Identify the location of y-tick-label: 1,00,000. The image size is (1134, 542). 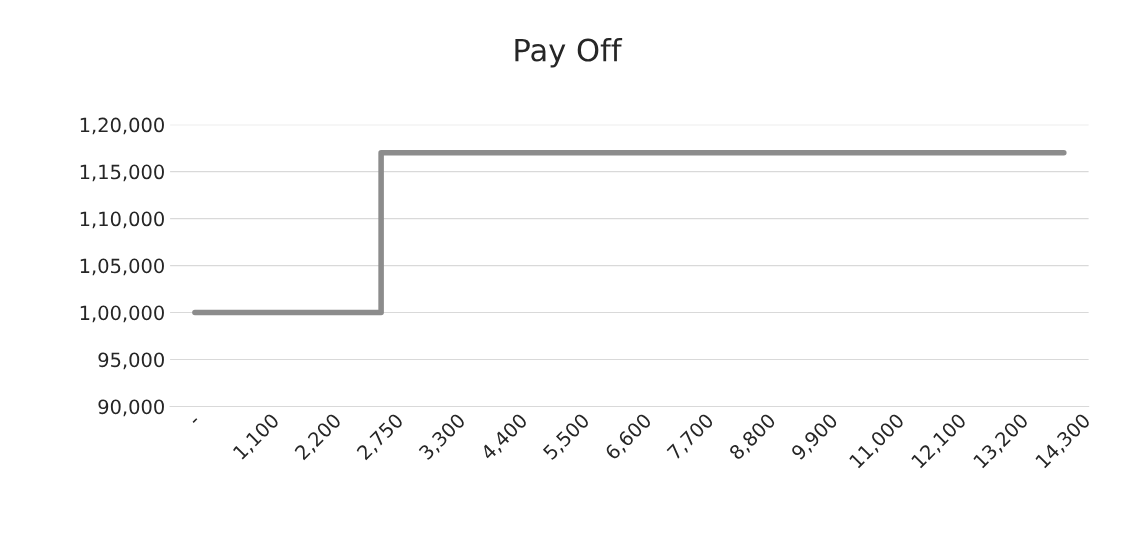
(122, 314).